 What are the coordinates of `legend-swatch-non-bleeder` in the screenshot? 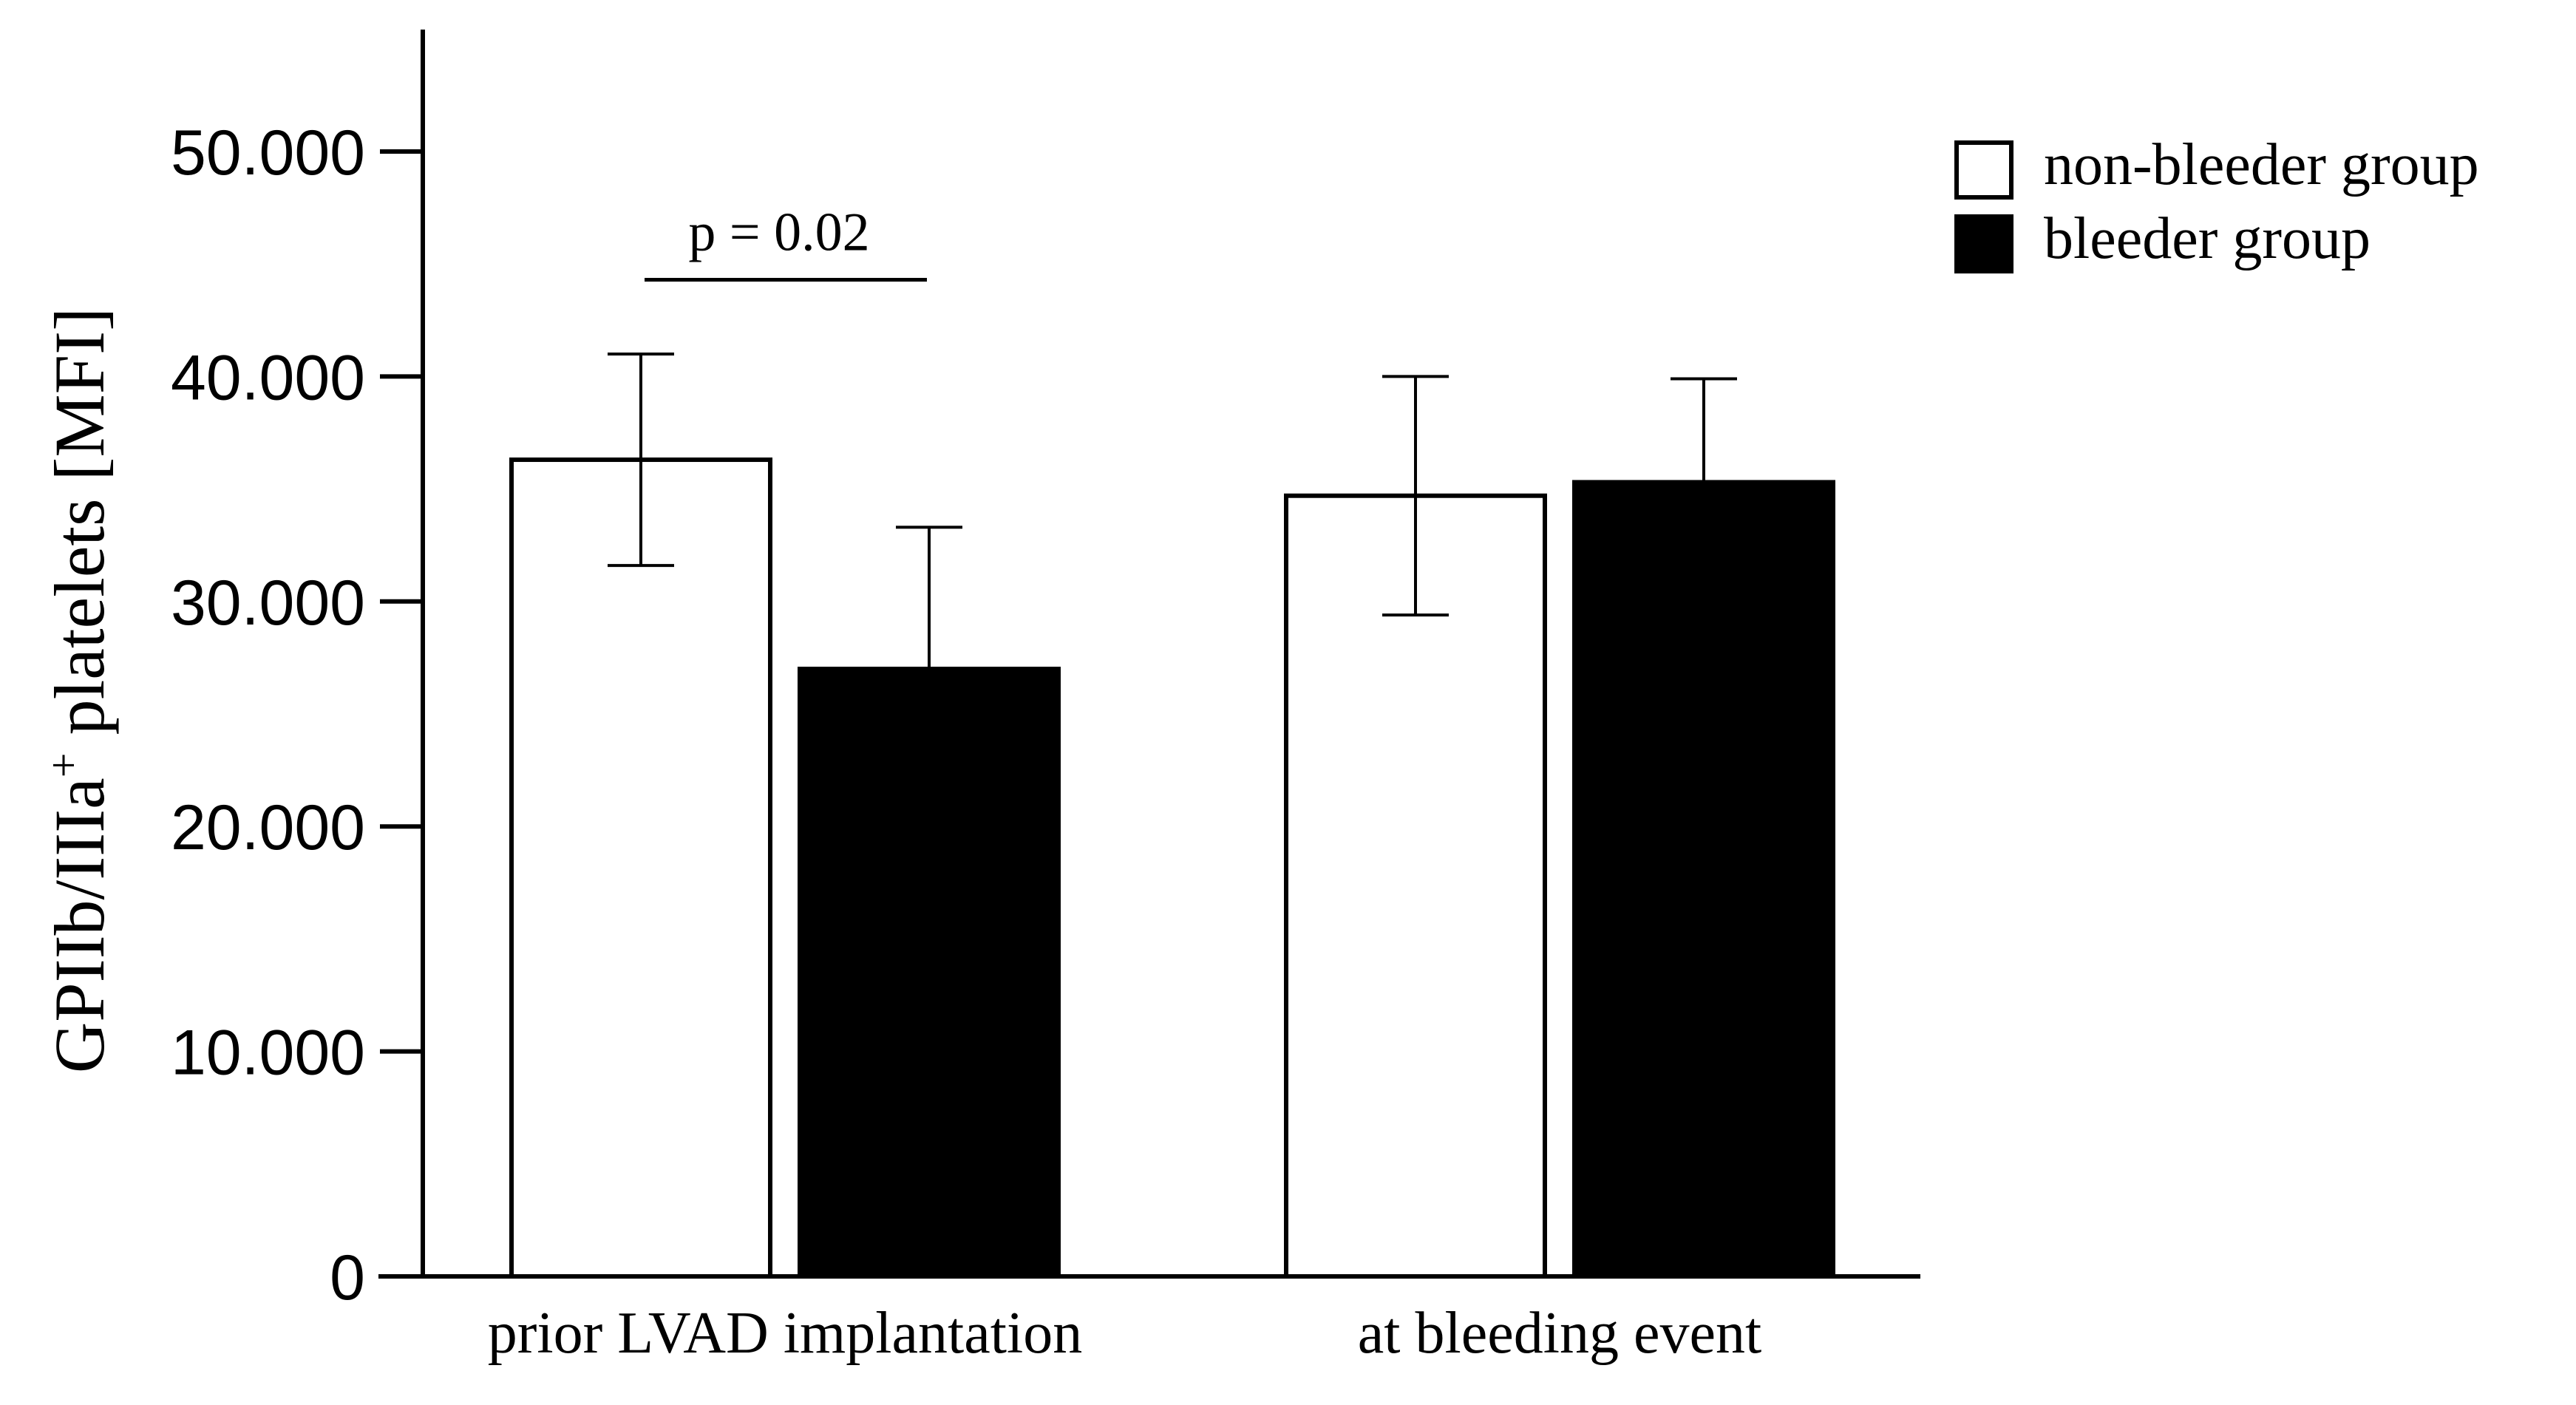 It's located at (1983, 170).